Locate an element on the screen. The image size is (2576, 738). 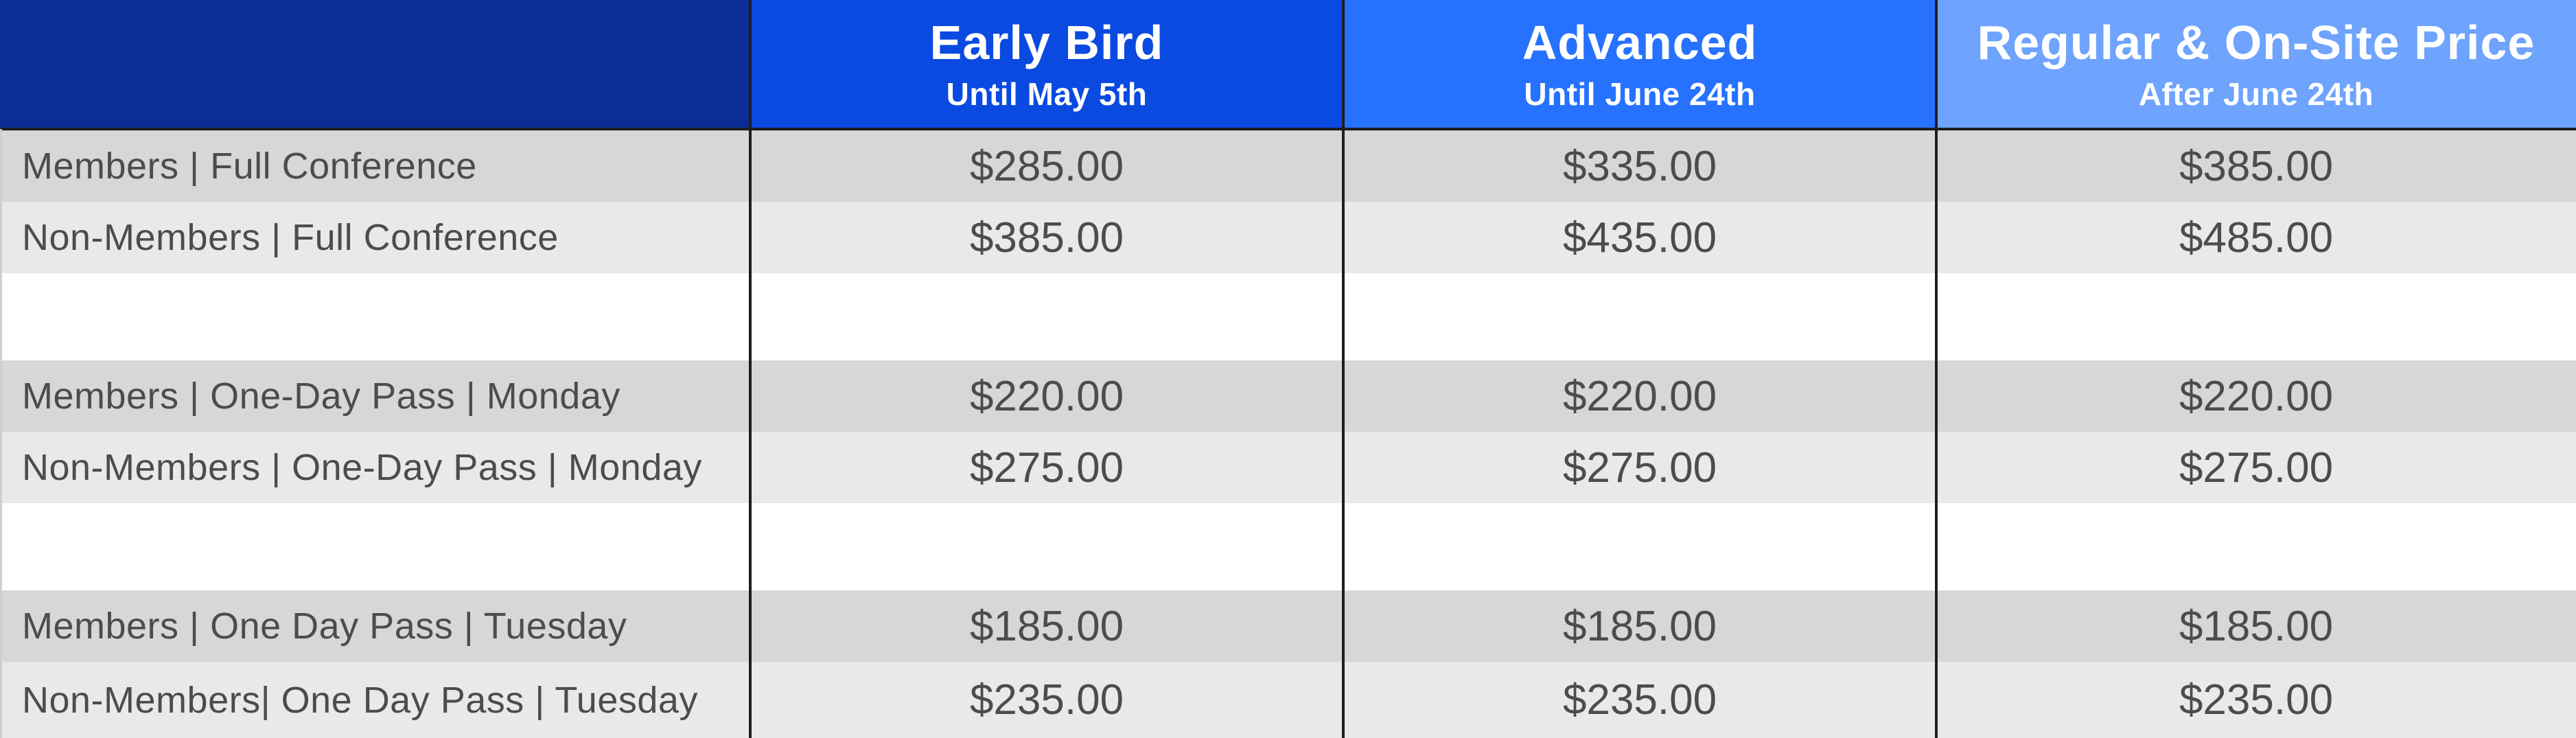
price-early-bird: $285.00 is located at coordinates (1046, 166).